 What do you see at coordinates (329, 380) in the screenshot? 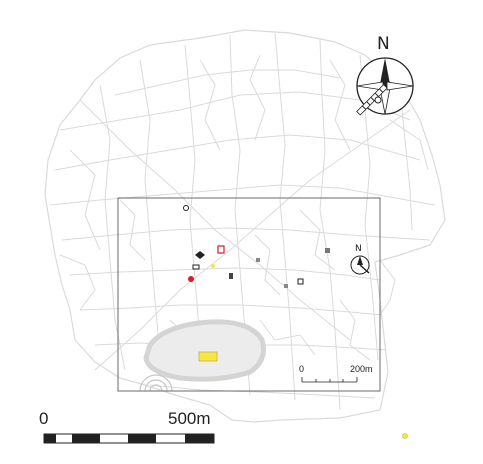
I see `inset-scale-bar-icon` at bounding box center [329, 380].